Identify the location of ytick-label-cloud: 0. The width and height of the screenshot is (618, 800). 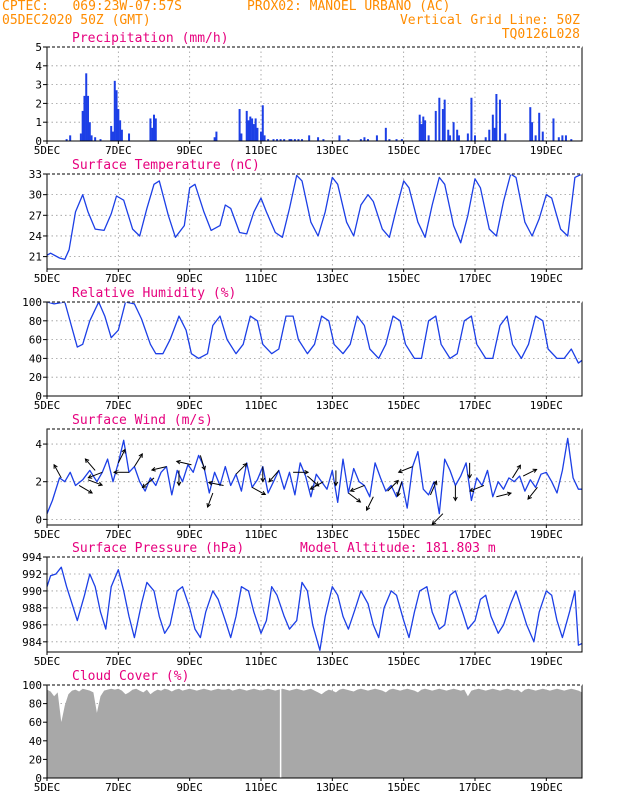
(38, 778).